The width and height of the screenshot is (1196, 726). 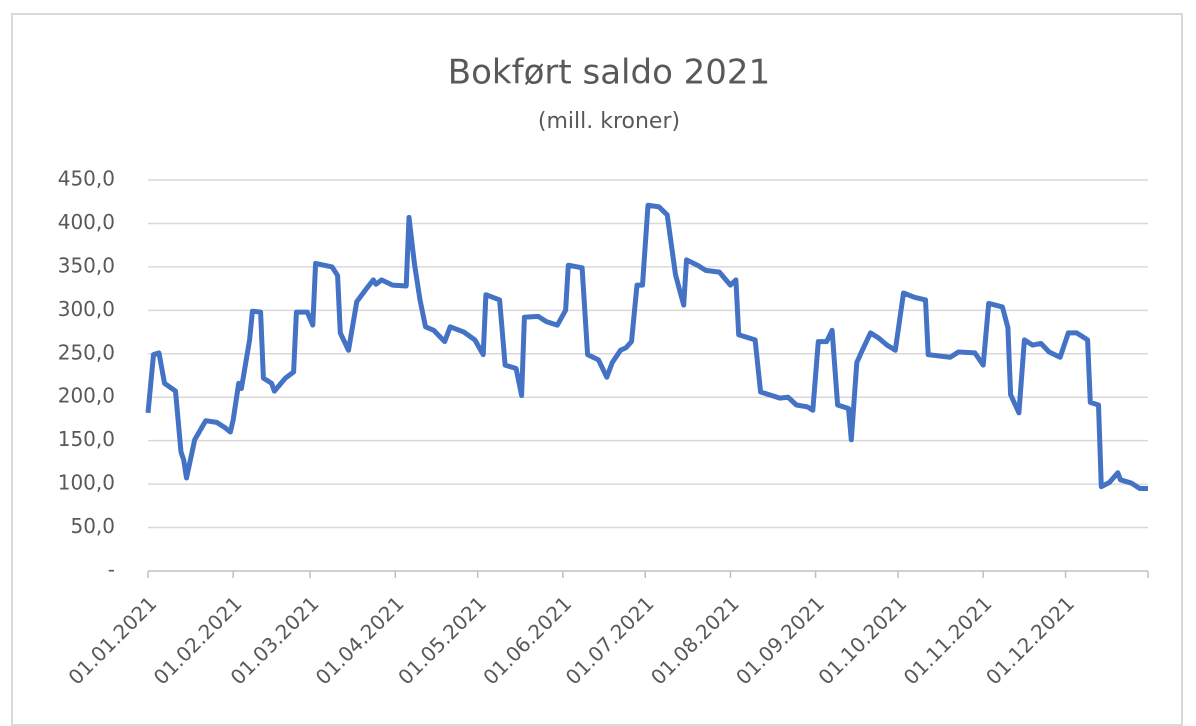 I want to click on chart-title: Bokført saldo 2021, so click(x=609, y=73).